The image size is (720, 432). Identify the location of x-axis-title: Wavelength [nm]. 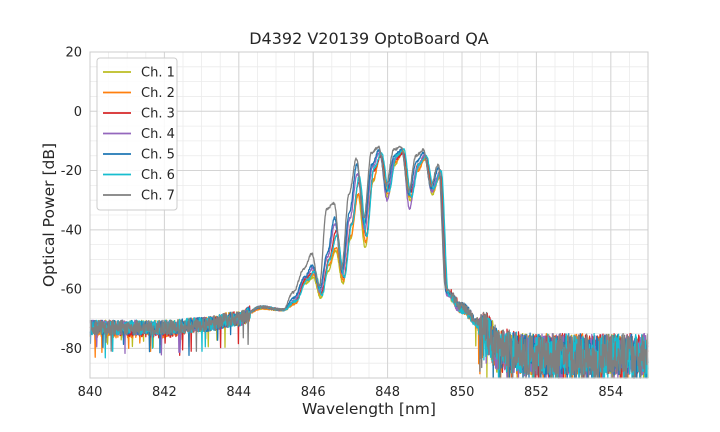
(369, 409).